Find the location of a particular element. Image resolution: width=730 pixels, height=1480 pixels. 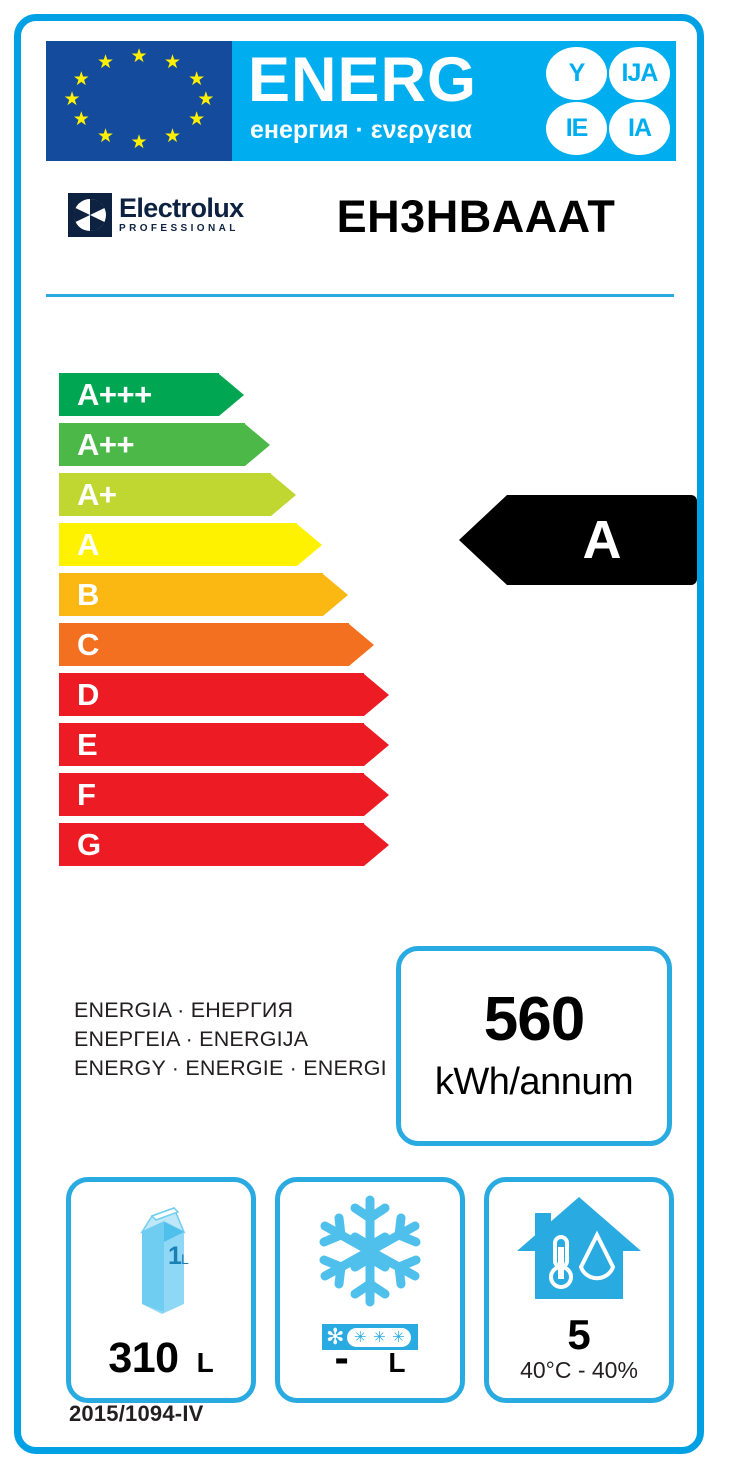

fridge-volume-foot: 310 L is located at coordinates (161, 1360).